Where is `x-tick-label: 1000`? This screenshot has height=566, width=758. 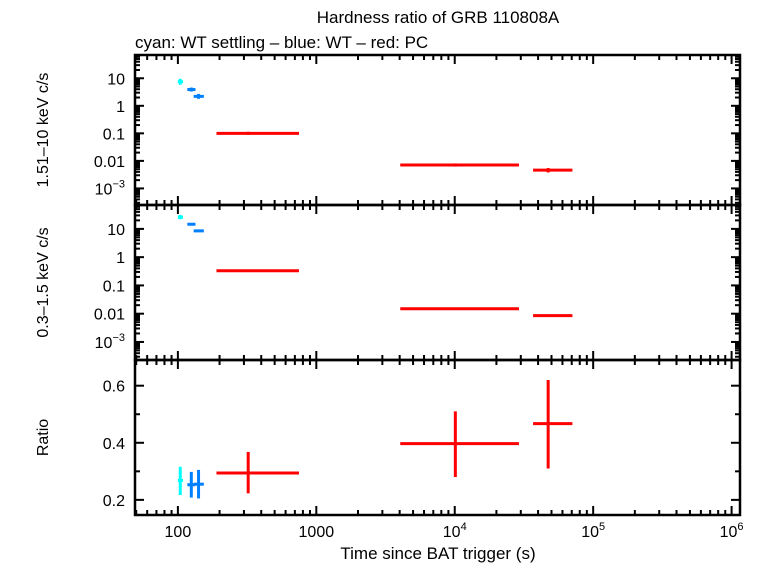
x-tick-label: 1000 is located at coordinates (317, 532).